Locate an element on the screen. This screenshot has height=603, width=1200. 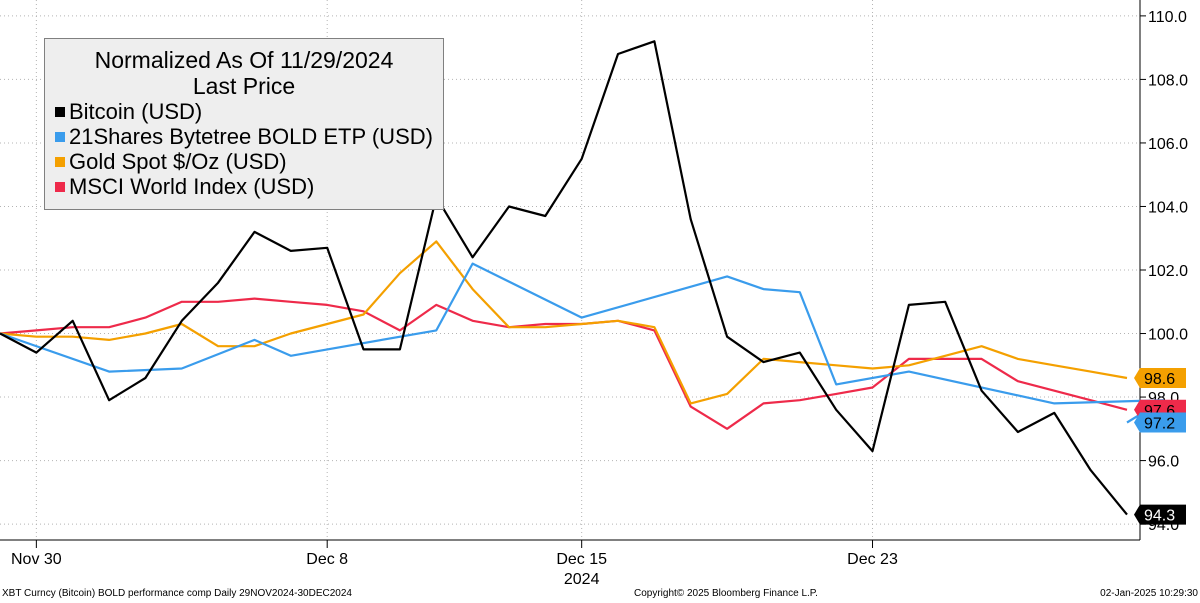
legend-item-bitcoin: Bitcoin (USD) is located at coordinates (244, 111).